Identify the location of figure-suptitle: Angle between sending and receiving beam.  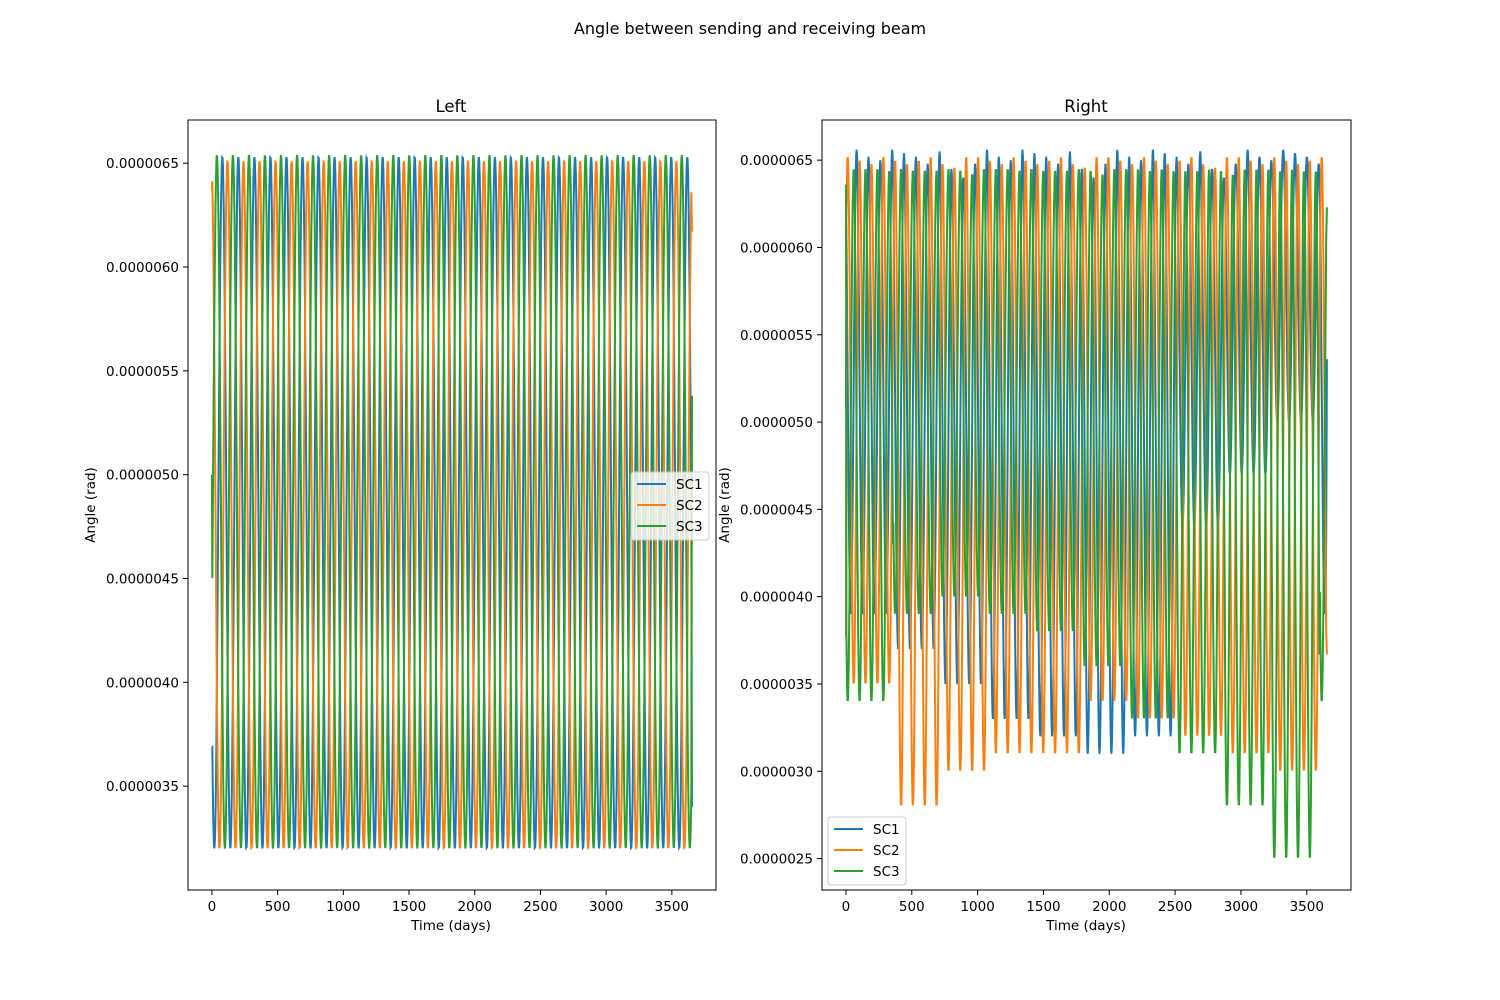
(750, 28).